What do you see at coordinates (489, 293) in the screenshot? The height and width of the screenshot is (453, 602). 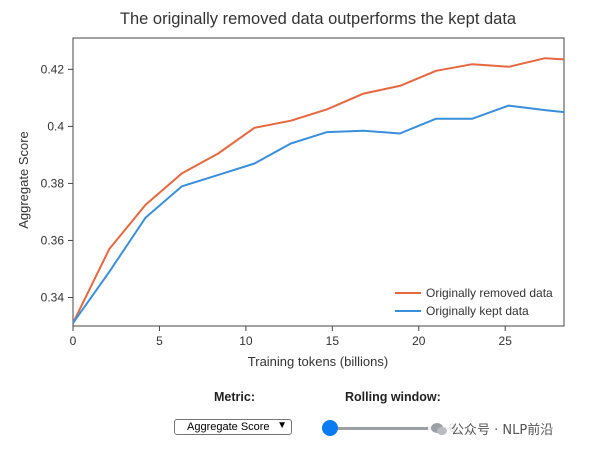 I see `legend-label-removed: Originally removed data` at bounding box center [489, 293].